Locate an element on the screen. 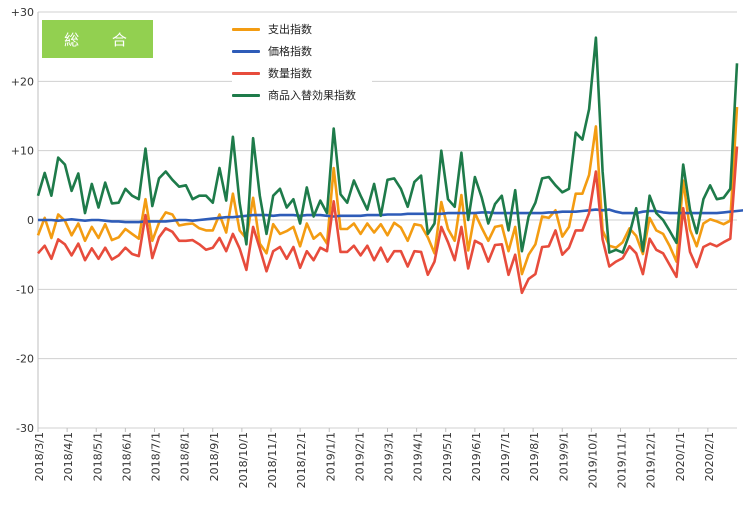 The height and width of the screenshot is (509, 743). legend-label: 数量指数 is located at coordinates (290, 73).